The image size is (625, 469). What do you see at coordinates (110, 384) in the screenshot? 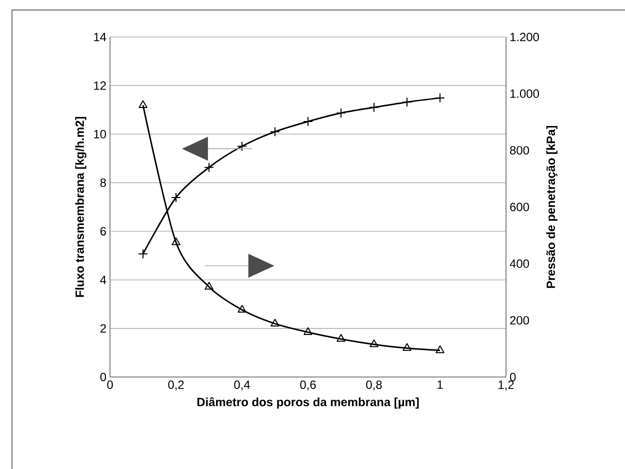
I see `x-tick-label: 0` at bounding box center [110, 384].